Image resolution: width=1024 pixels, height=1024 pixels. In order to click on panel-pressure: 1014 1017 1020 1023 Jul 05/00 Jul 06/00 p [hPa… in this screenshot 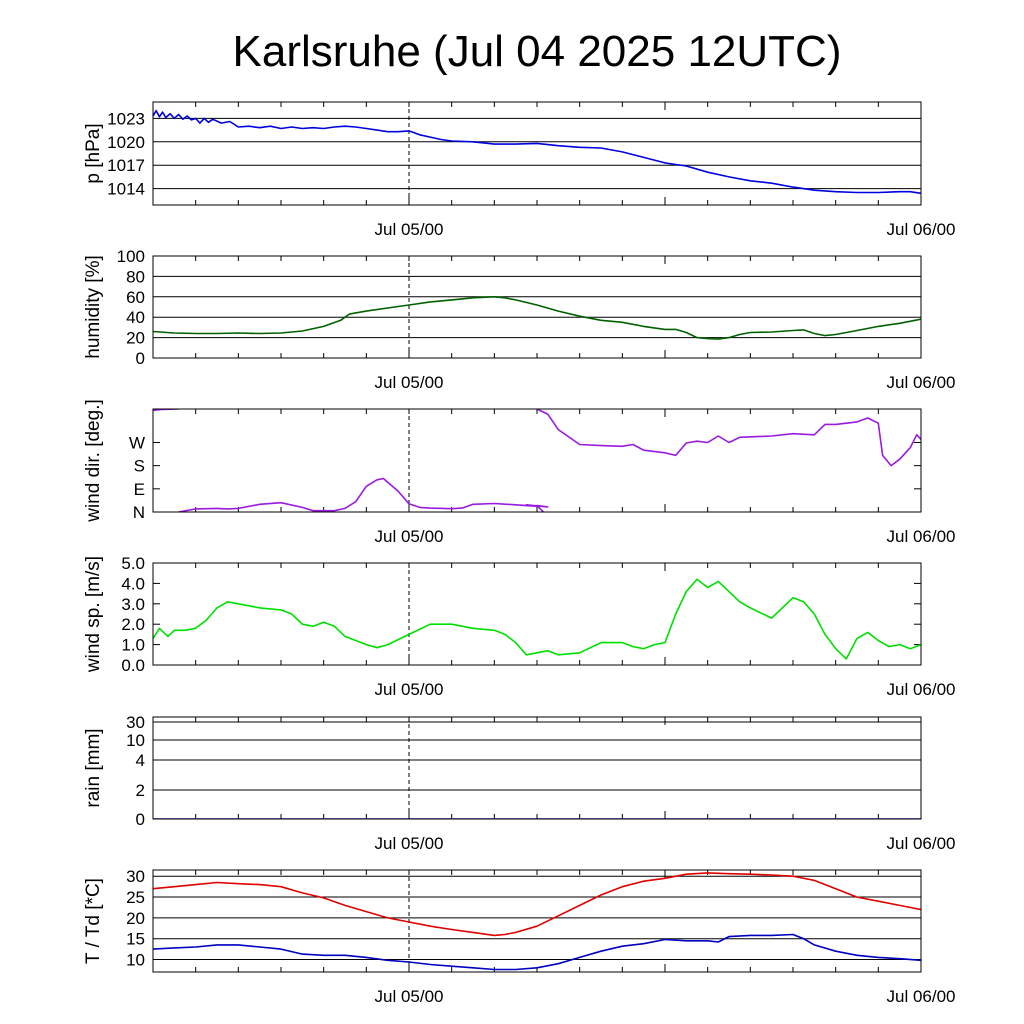, I will do `click(519, 170)`.